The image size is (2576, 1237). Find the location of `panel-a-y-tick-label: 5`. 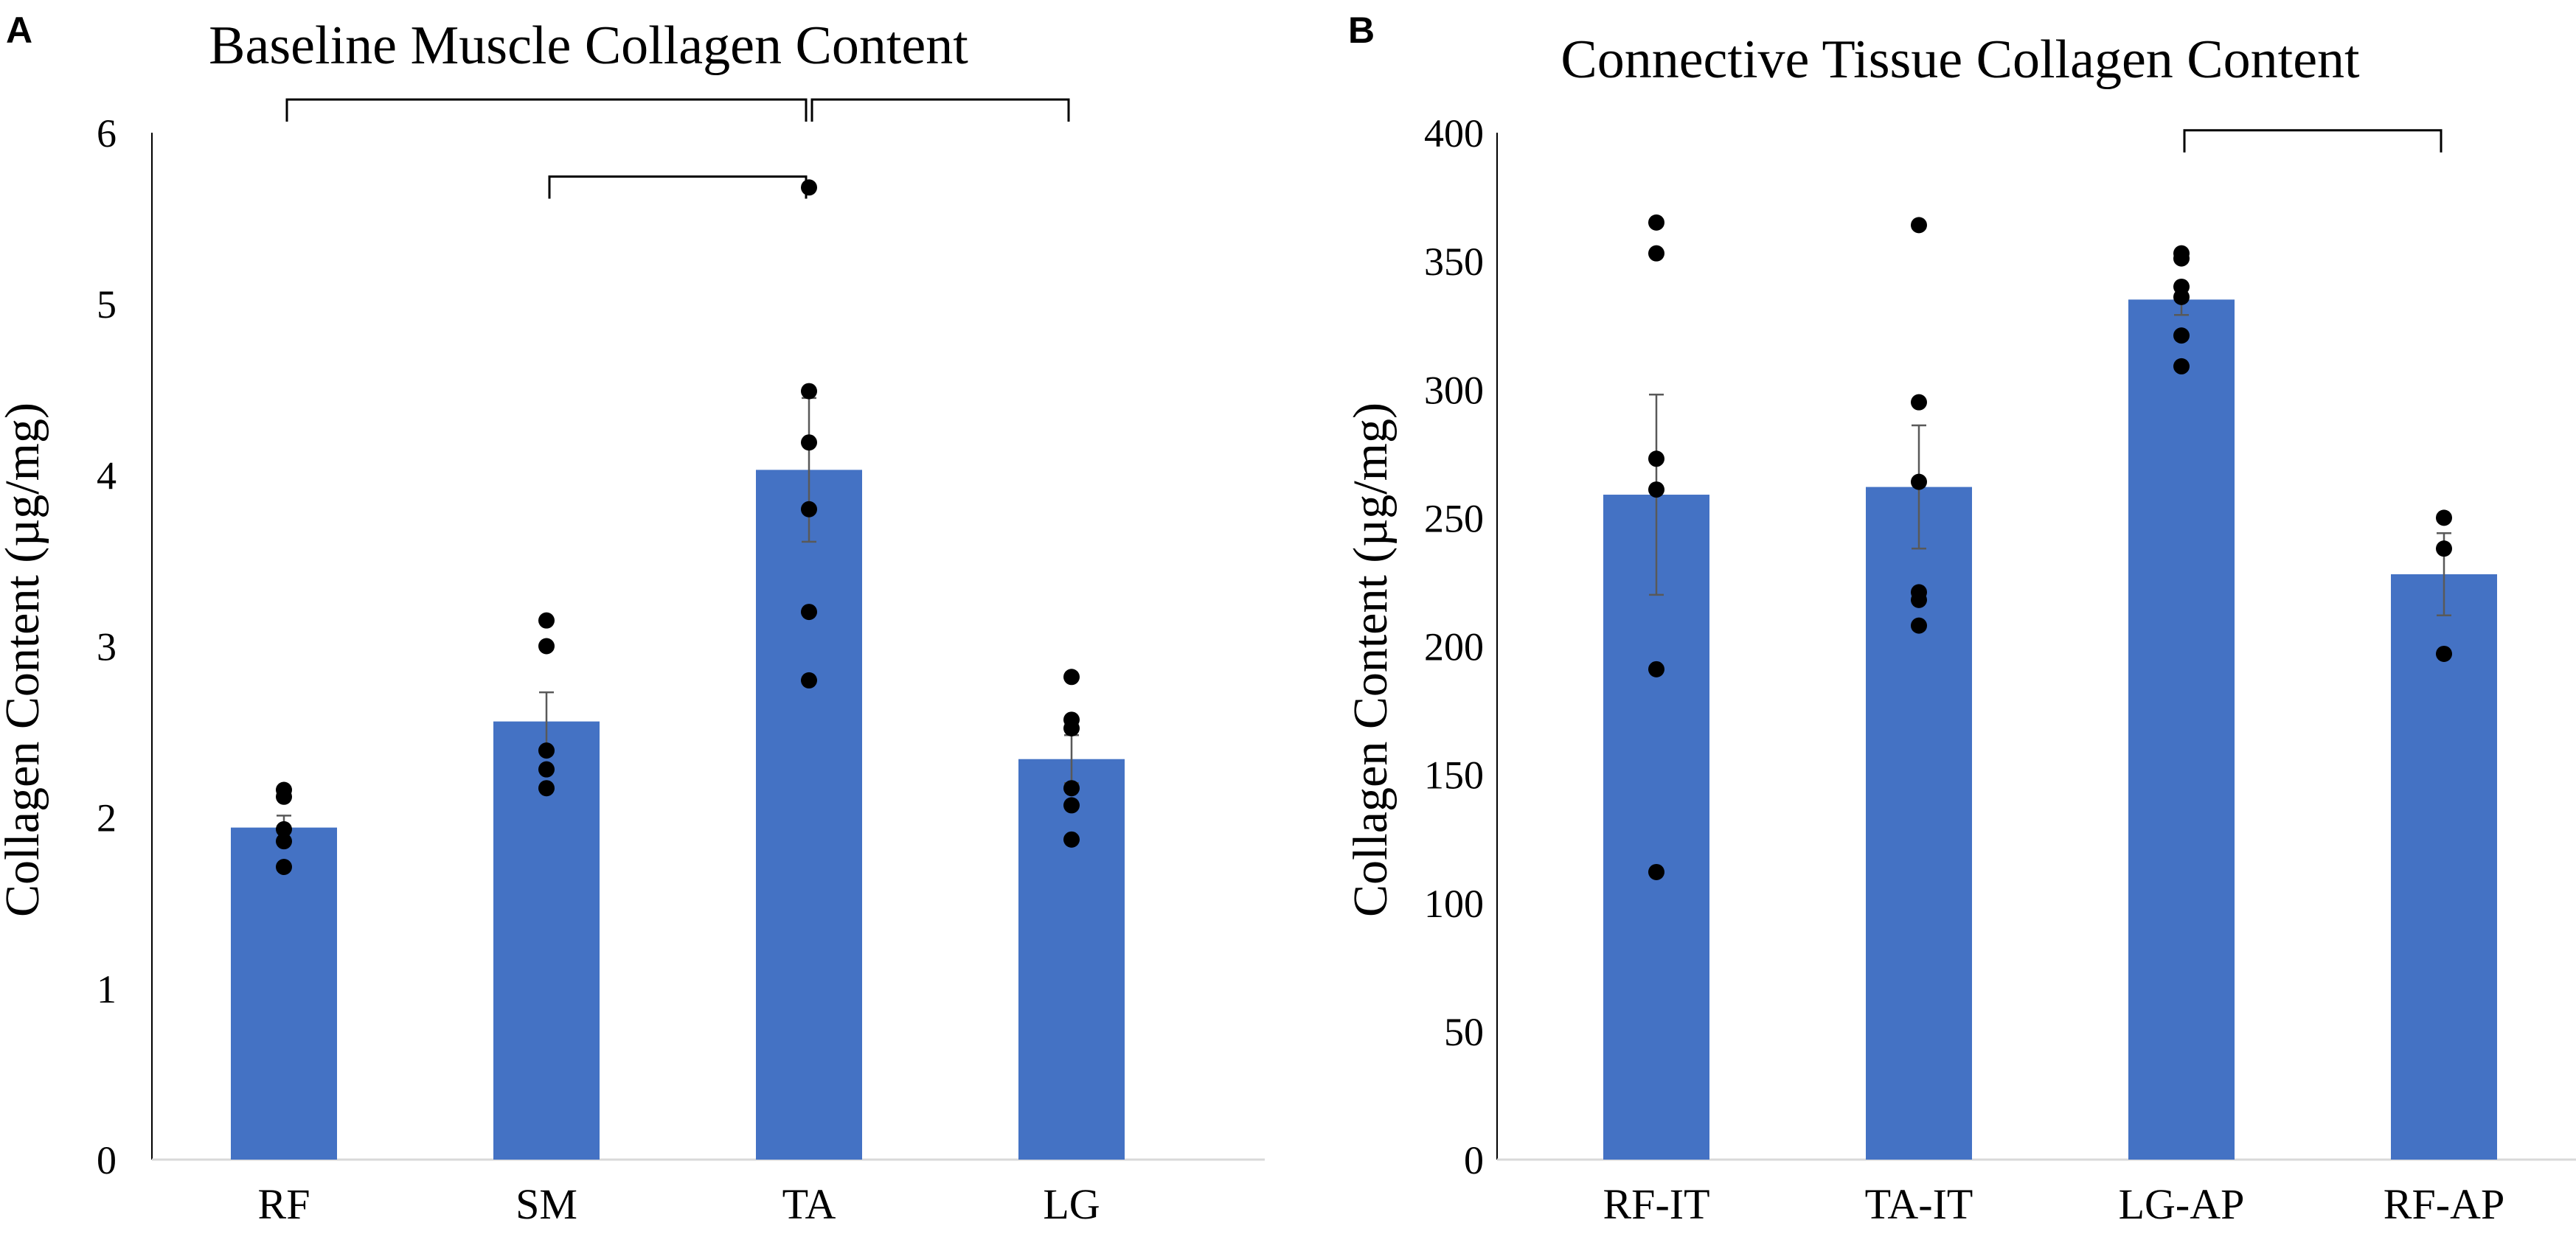

panel-a-y-tick-label: 5 is located at coordinates (107, 305).